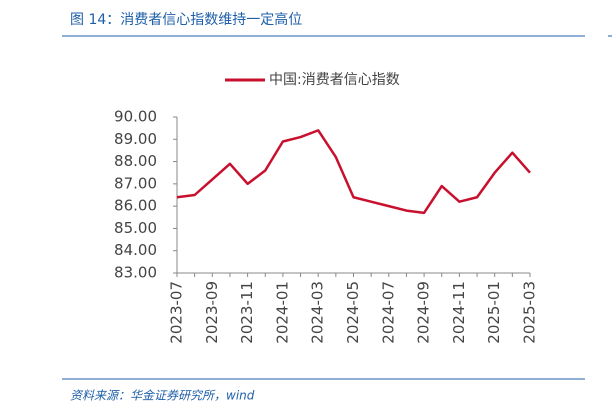  Describe the element at coordinates (135, 183) in the screenshot. I see `y-tick-label: 87.00` at that location.